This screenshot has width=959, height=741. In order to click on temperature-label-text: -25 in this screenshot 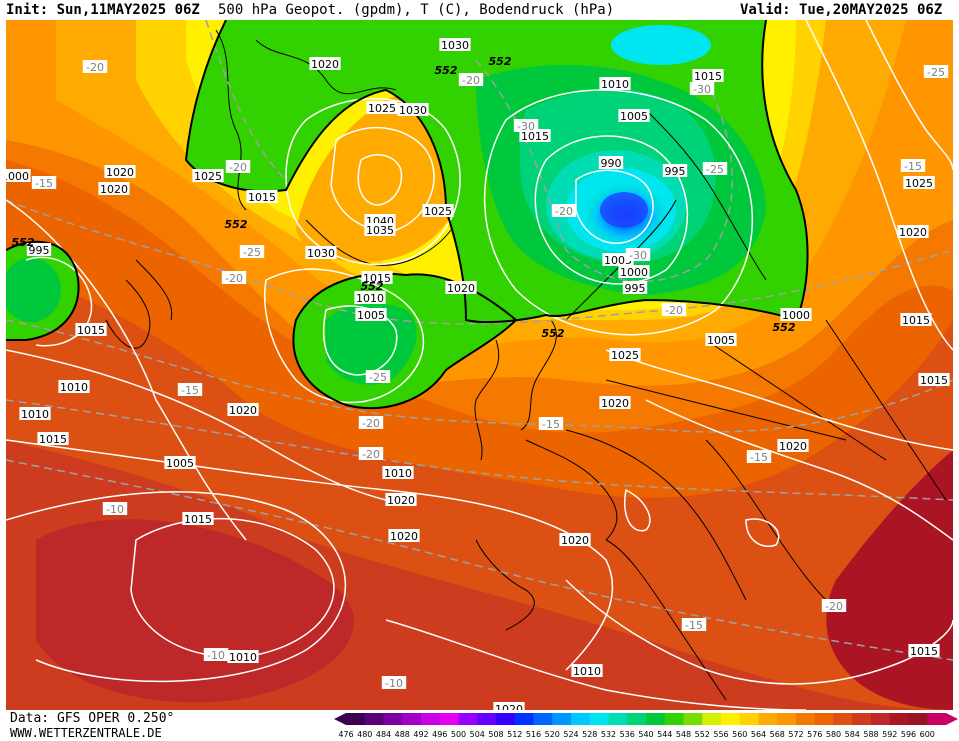, I will do `click(715, 169)`.